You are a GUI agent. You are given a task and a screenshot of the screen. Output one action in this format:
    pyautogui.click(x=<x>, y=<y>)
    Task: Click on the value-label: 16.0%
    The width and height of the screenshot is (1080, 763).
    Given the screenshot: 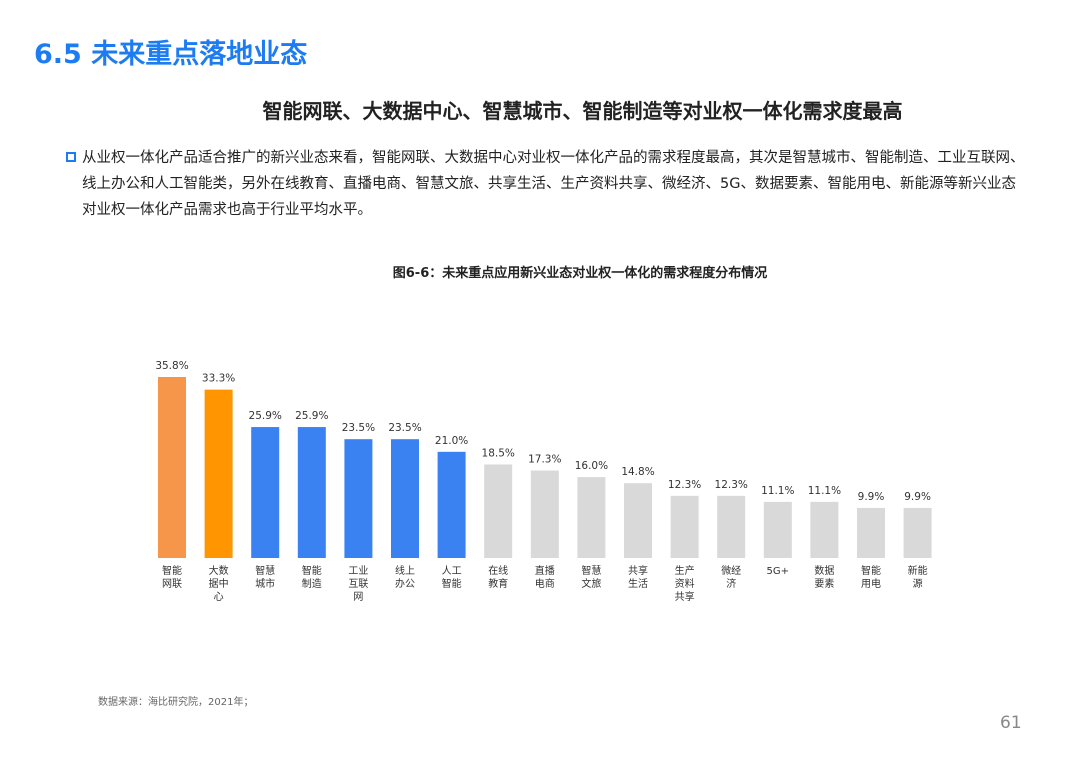 What is the action you would take?
    pyautogui.click(x=591, y=466)
    